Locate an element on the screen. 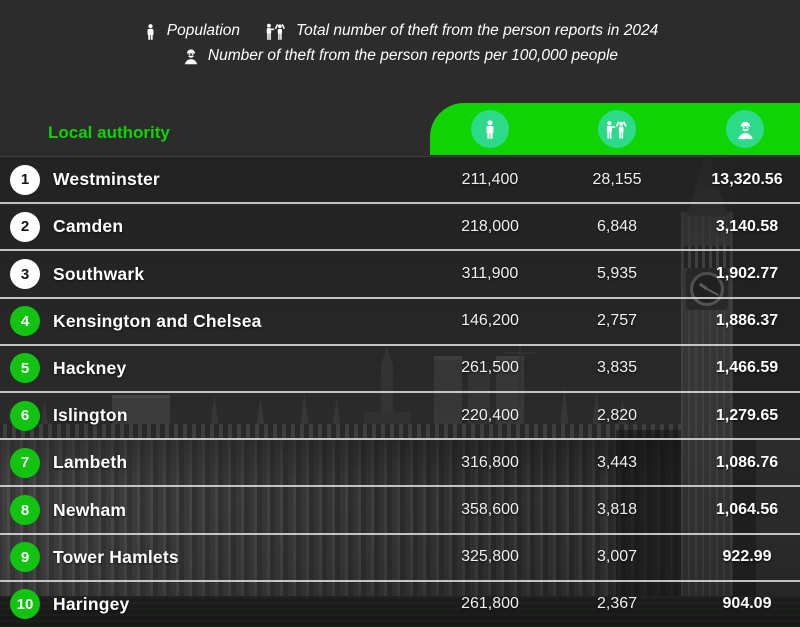 The width and height of the screenshot is (800, 627). rank-badge: 8 is located at coordinates (25, 510).